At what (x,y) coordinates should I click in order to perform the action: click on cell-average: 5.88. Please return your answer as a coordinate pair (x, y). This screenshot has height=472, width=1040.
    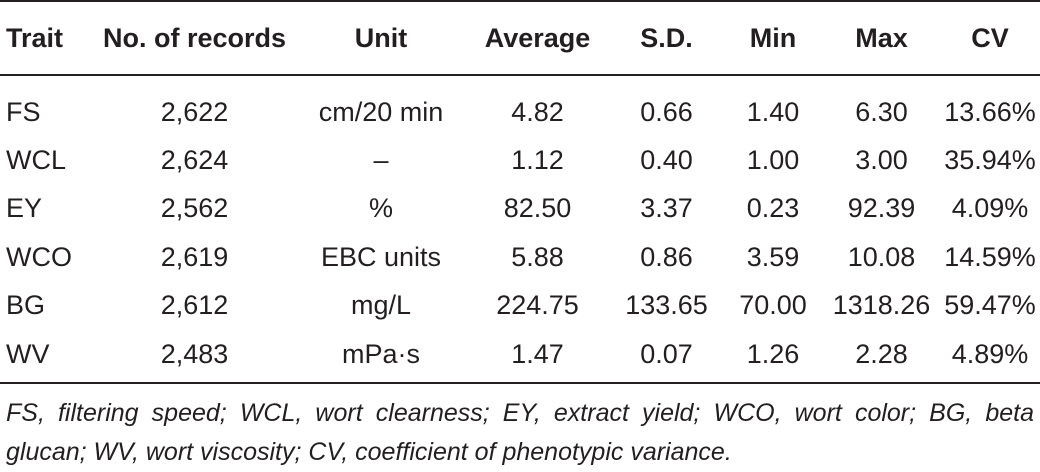
    Looking at the image, I should click on (537, 256).